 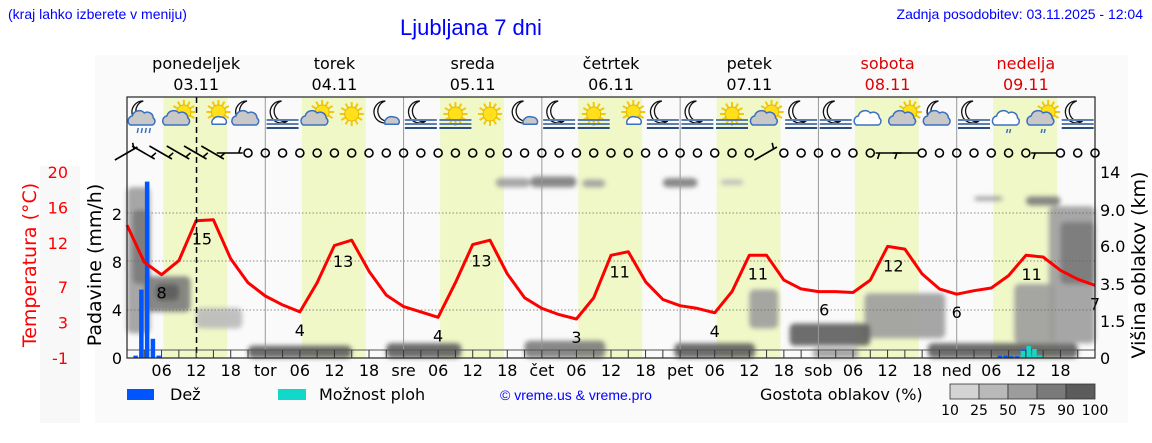 What do you see at coordinates (179, 113) in the screenshot?
I see `sun-cloud-icon` at bounding box center [179, 113].